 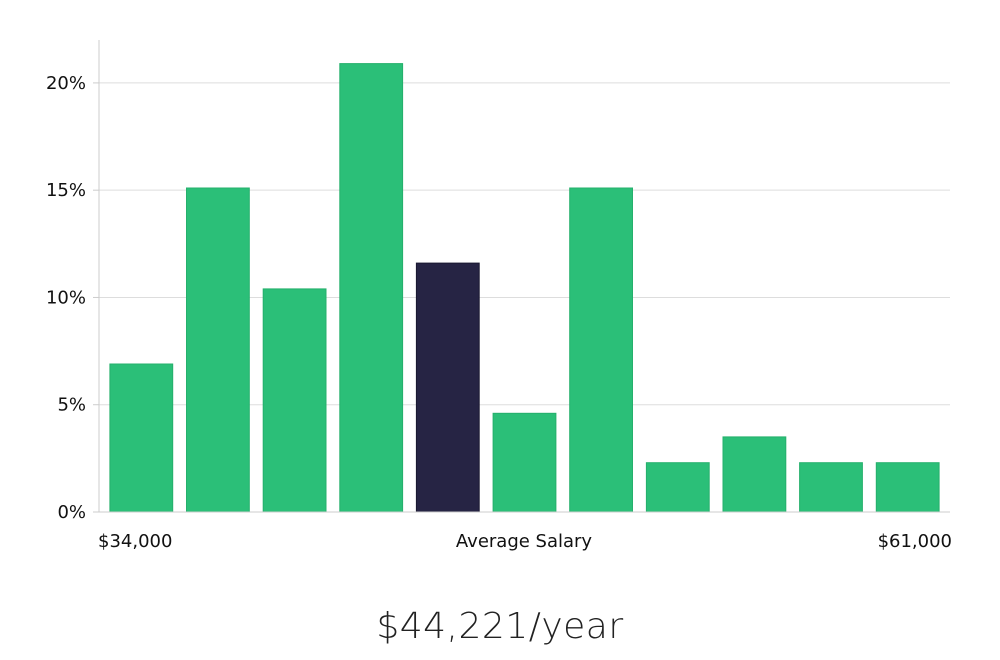 What do you see at coordinates (71, 405) in the screenshot?
I see `y-tick-label: 5%` at bounding box center [71, 405].